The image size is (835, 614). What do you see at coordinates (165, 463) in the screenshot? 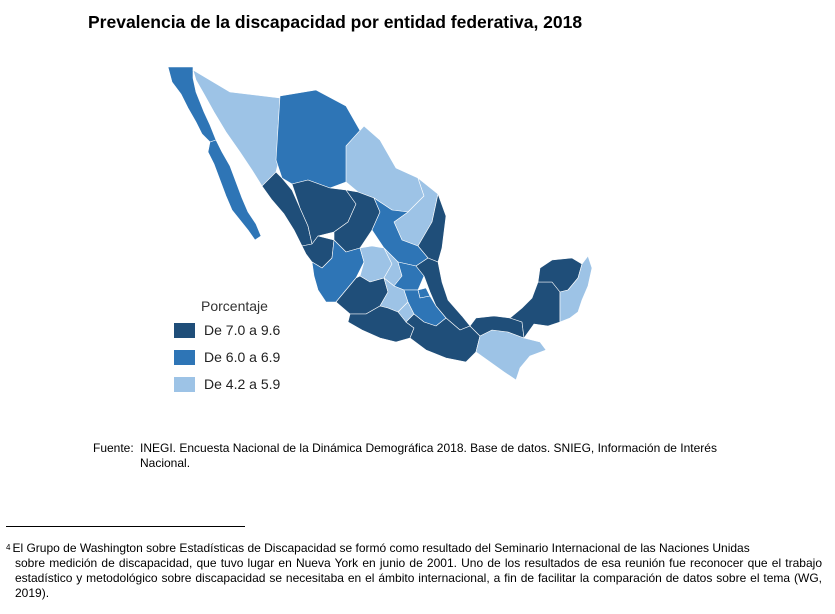
I see `source-line-2: Nacional.` at bounding box center [165, 463].